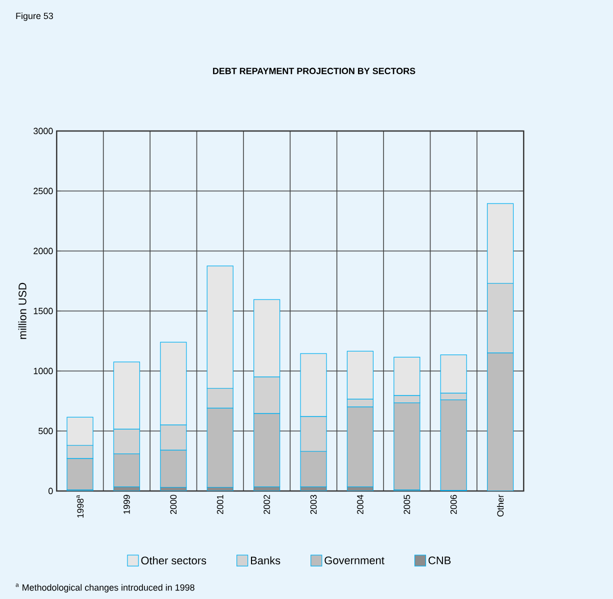  I want to click on y-tick-label: 1000, so click(43, 371).